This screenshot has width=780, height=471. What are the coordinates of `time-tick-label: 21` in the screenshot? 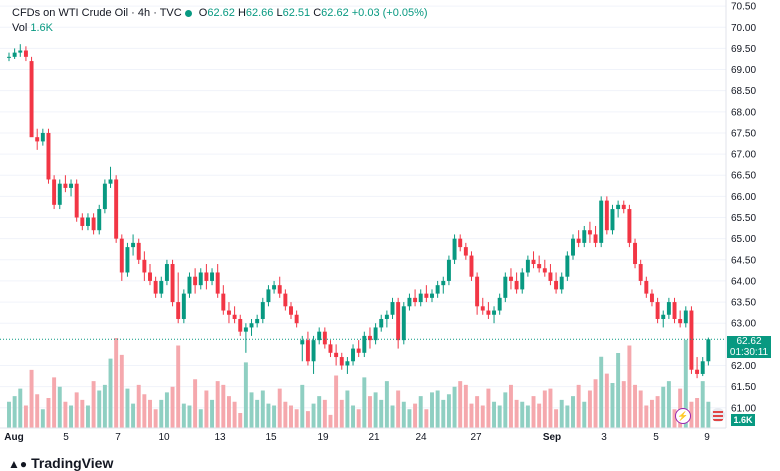 It's located at (374, 437).